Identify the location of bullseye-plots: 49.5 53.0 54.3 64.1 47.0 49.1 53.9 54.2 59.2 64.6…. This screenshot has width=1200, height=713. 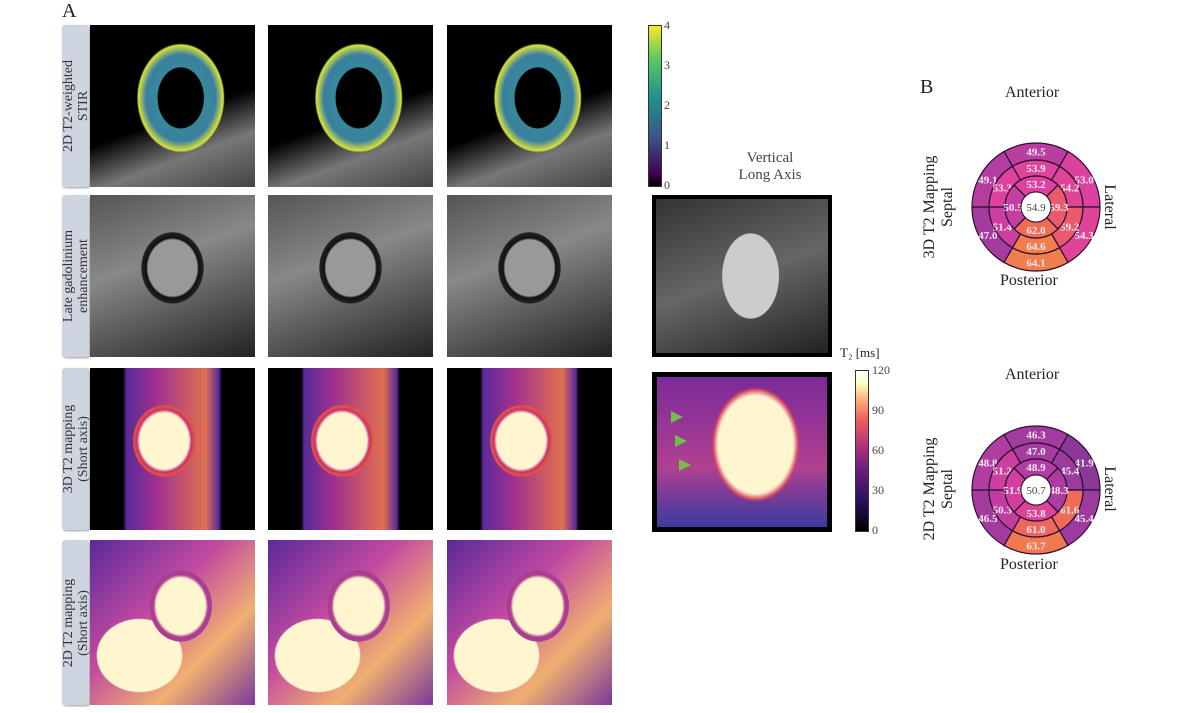
(1036, 348).